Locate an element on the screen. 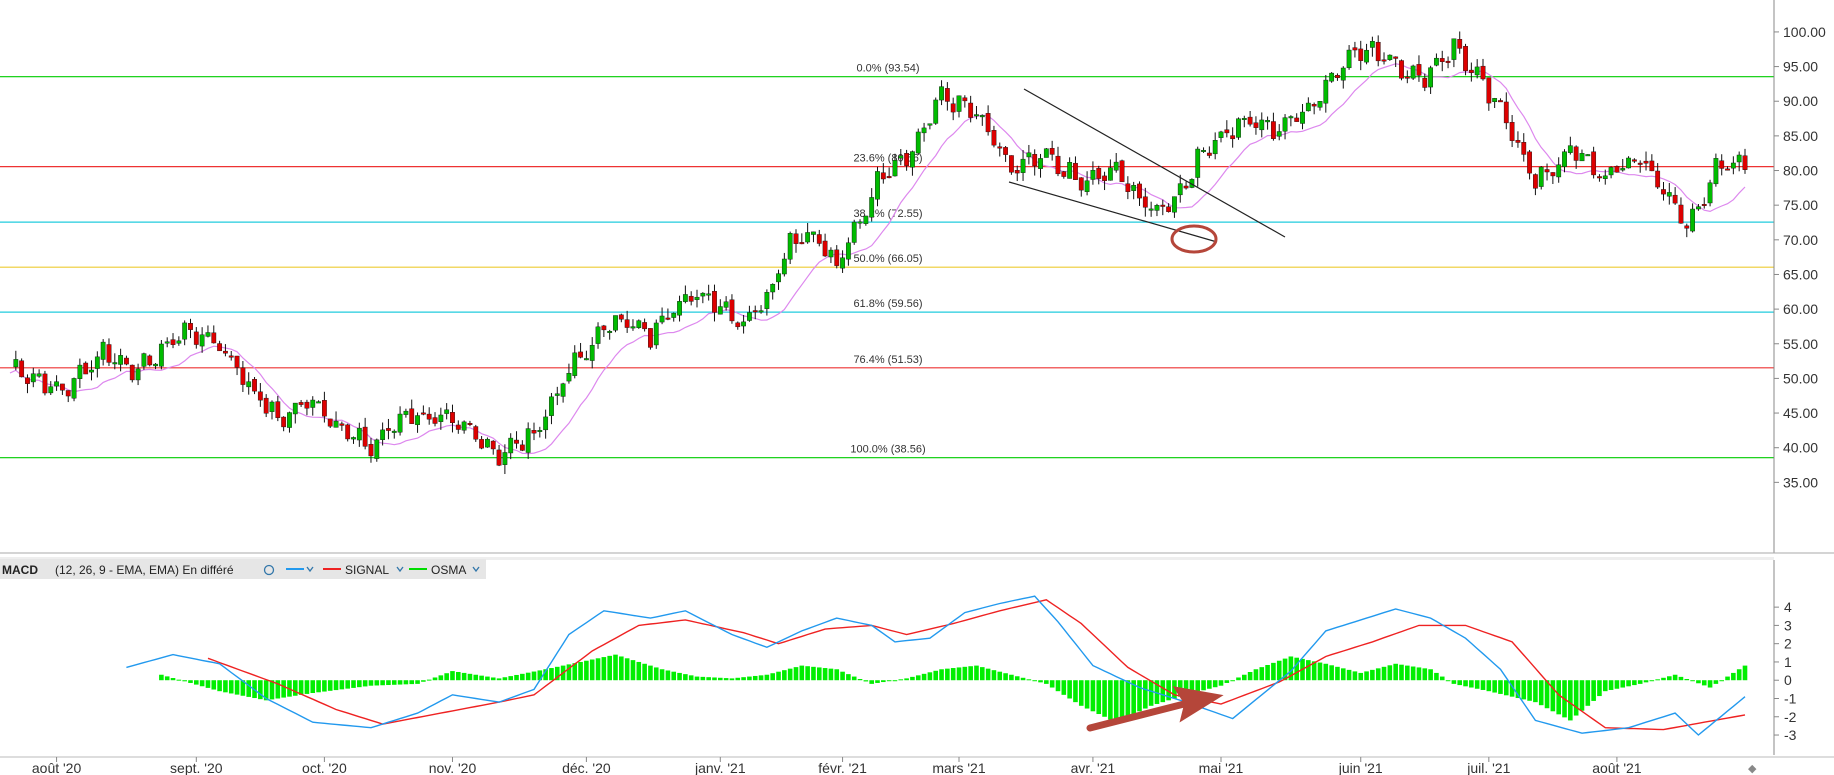 The height and width of the screenshot is (775, 1834). price-tick-label: 85.00 is located at coordinates (1800, 136).